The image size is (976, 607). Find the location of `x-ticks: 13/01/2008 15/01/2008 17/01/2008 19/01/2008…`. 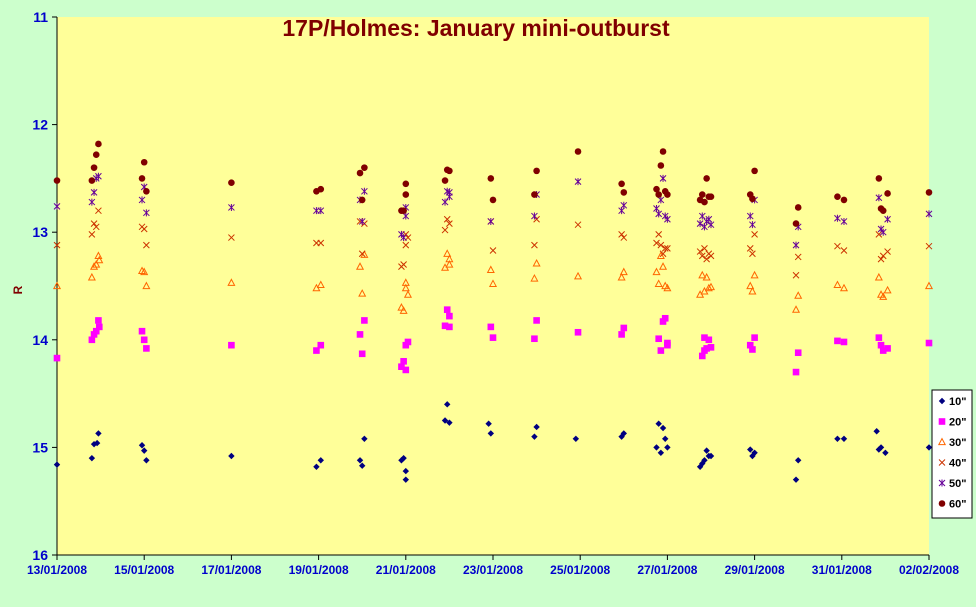

x-ticks: 13/01/2008 15/01/2008 17/01/2008 19/01/2008… is located at coordinates (493, 566).